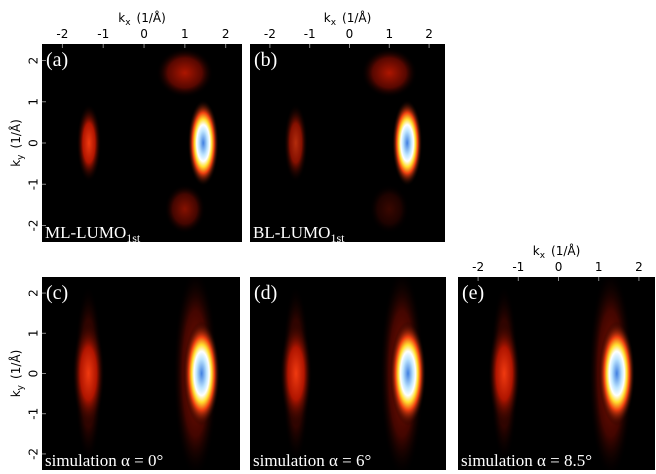 This screenshot has width=656, height=474. I want to click on caption-text: simulation α = 8.5°, so click(526, 460).